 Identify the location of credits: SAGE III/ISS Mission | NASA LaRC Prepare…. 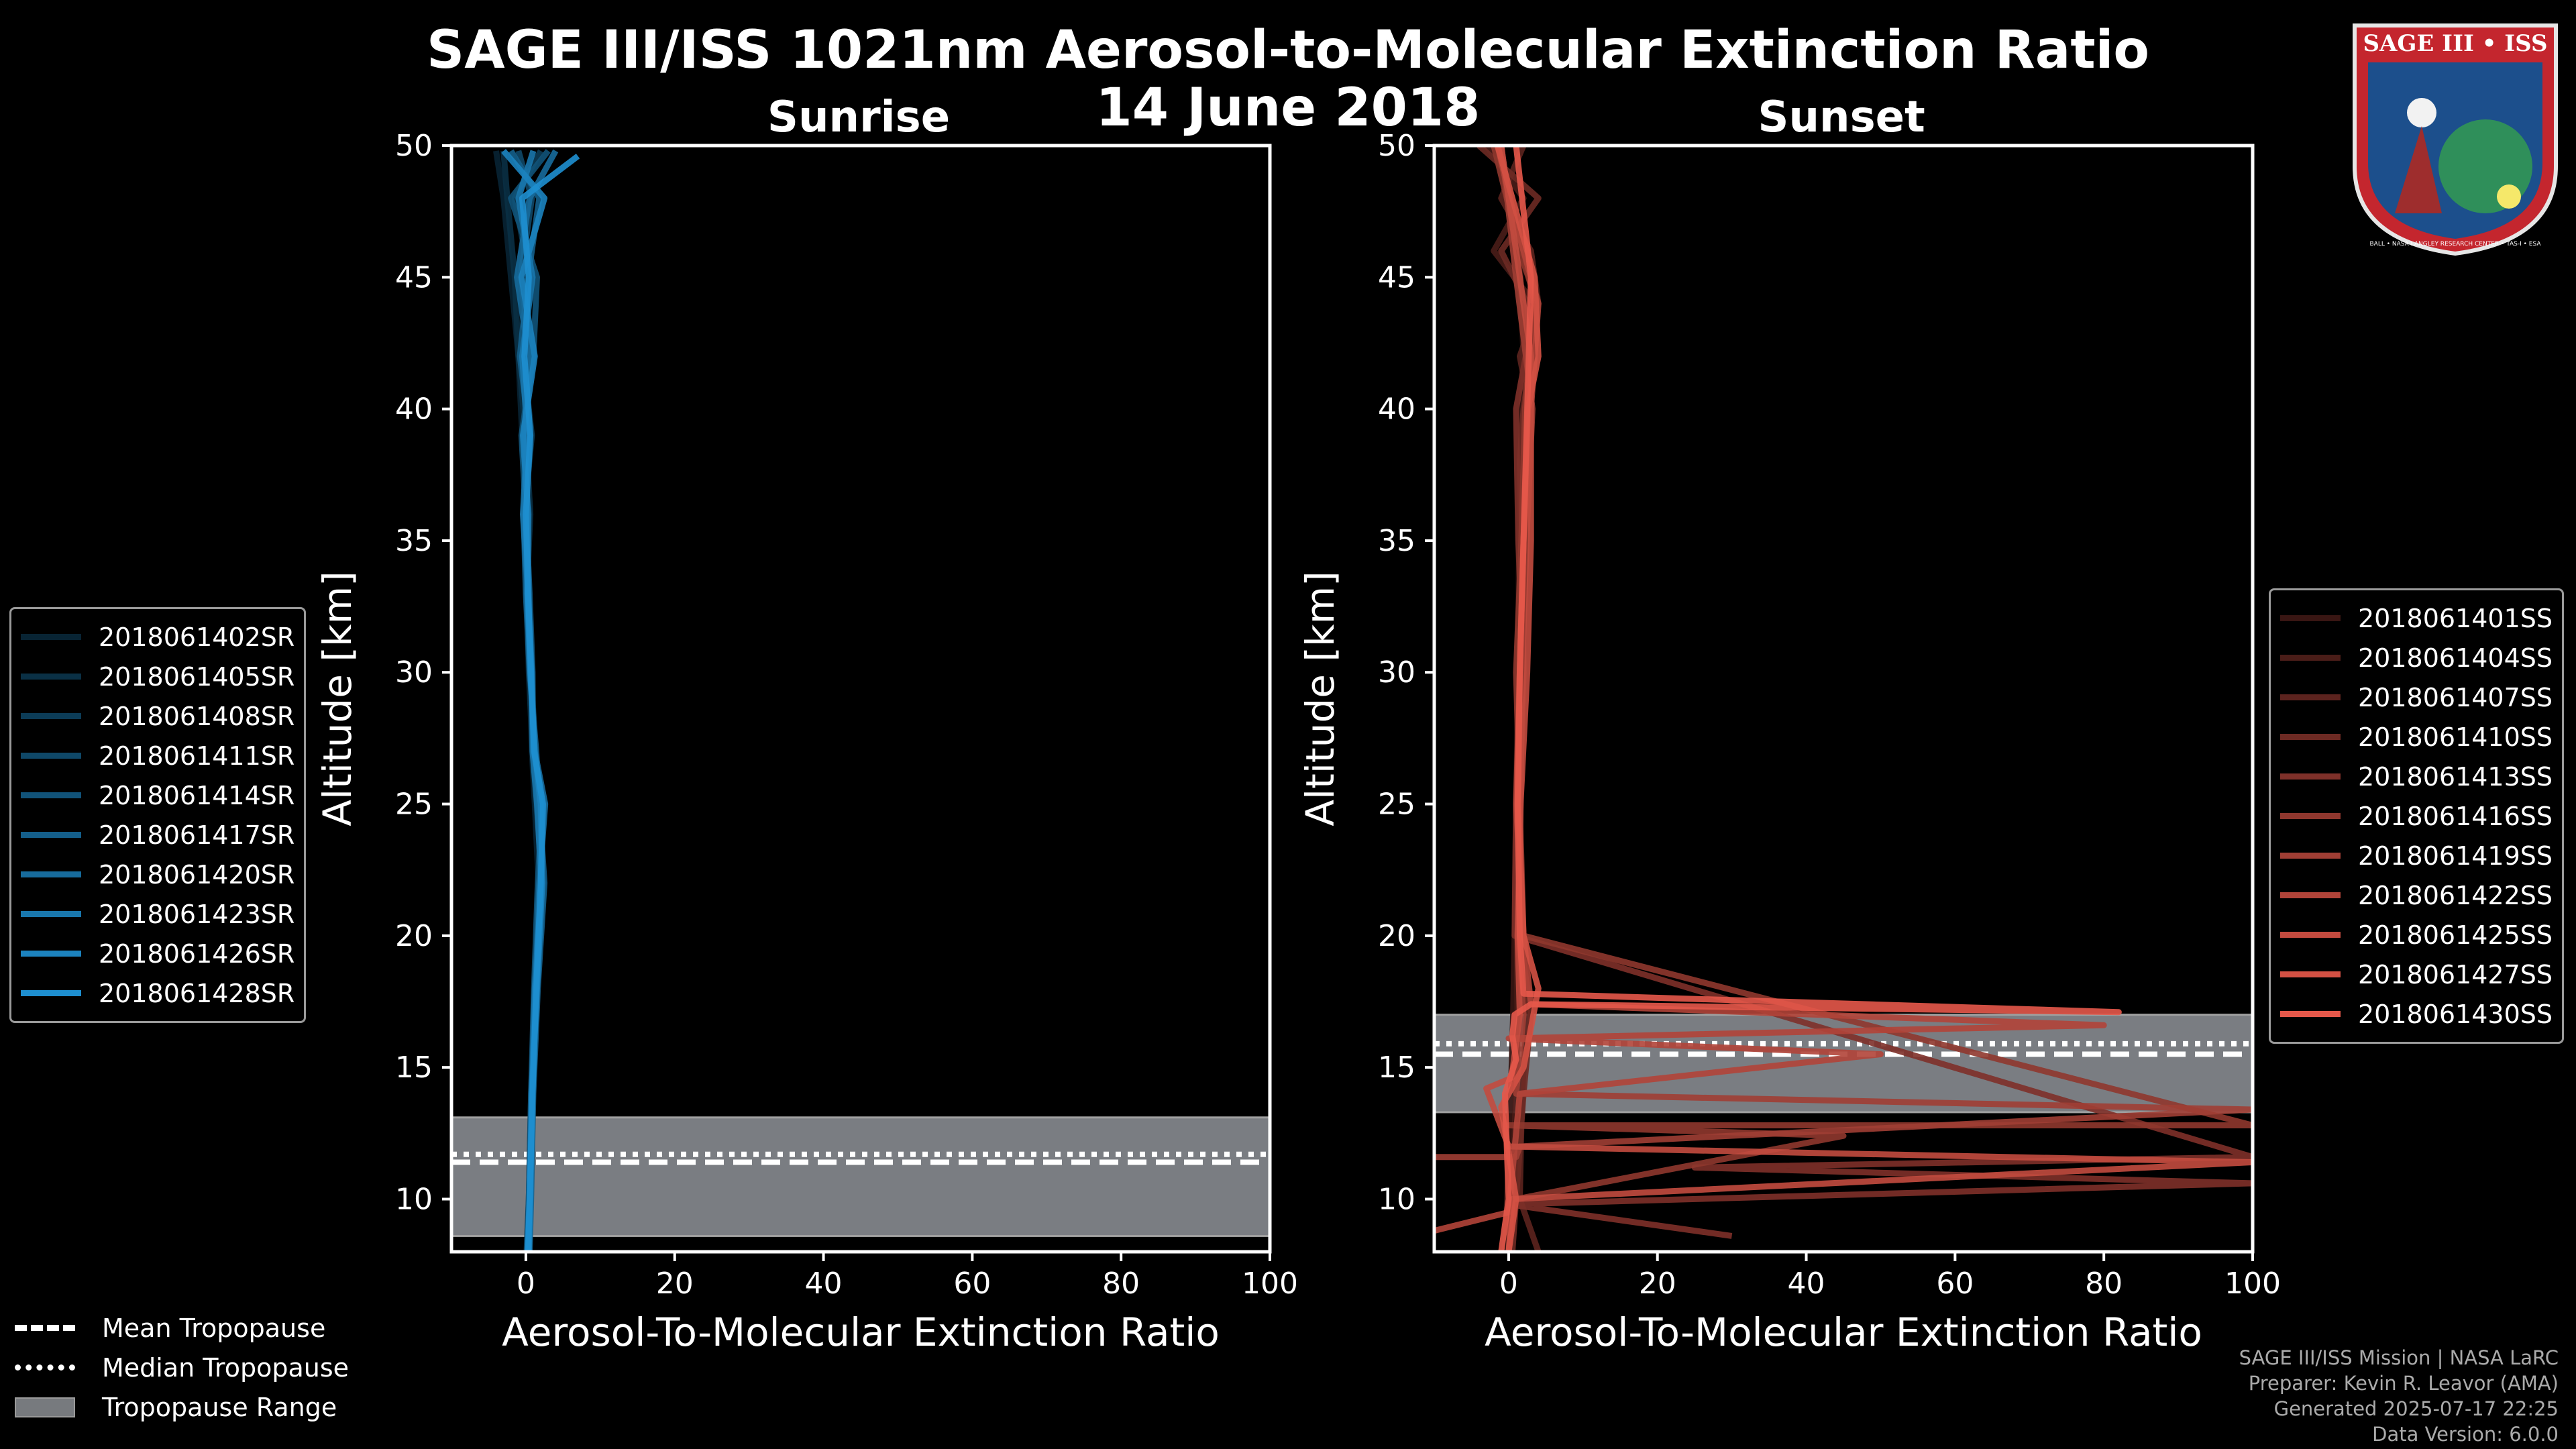
(2399, 1396).